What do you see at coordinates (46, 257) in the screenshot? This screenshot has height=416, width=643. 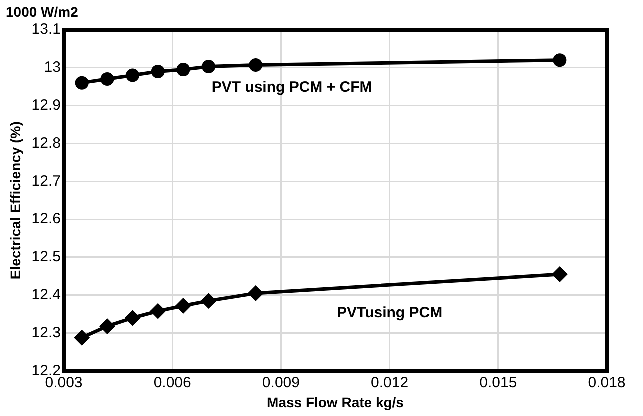 I see `y-tick-label: 12.5` at bounding box center [46, 257].